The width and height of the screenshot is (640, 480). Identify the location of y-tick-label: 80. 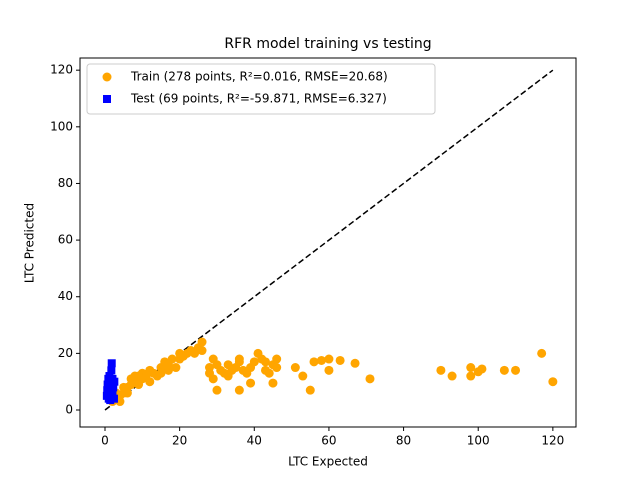
(65, 183).